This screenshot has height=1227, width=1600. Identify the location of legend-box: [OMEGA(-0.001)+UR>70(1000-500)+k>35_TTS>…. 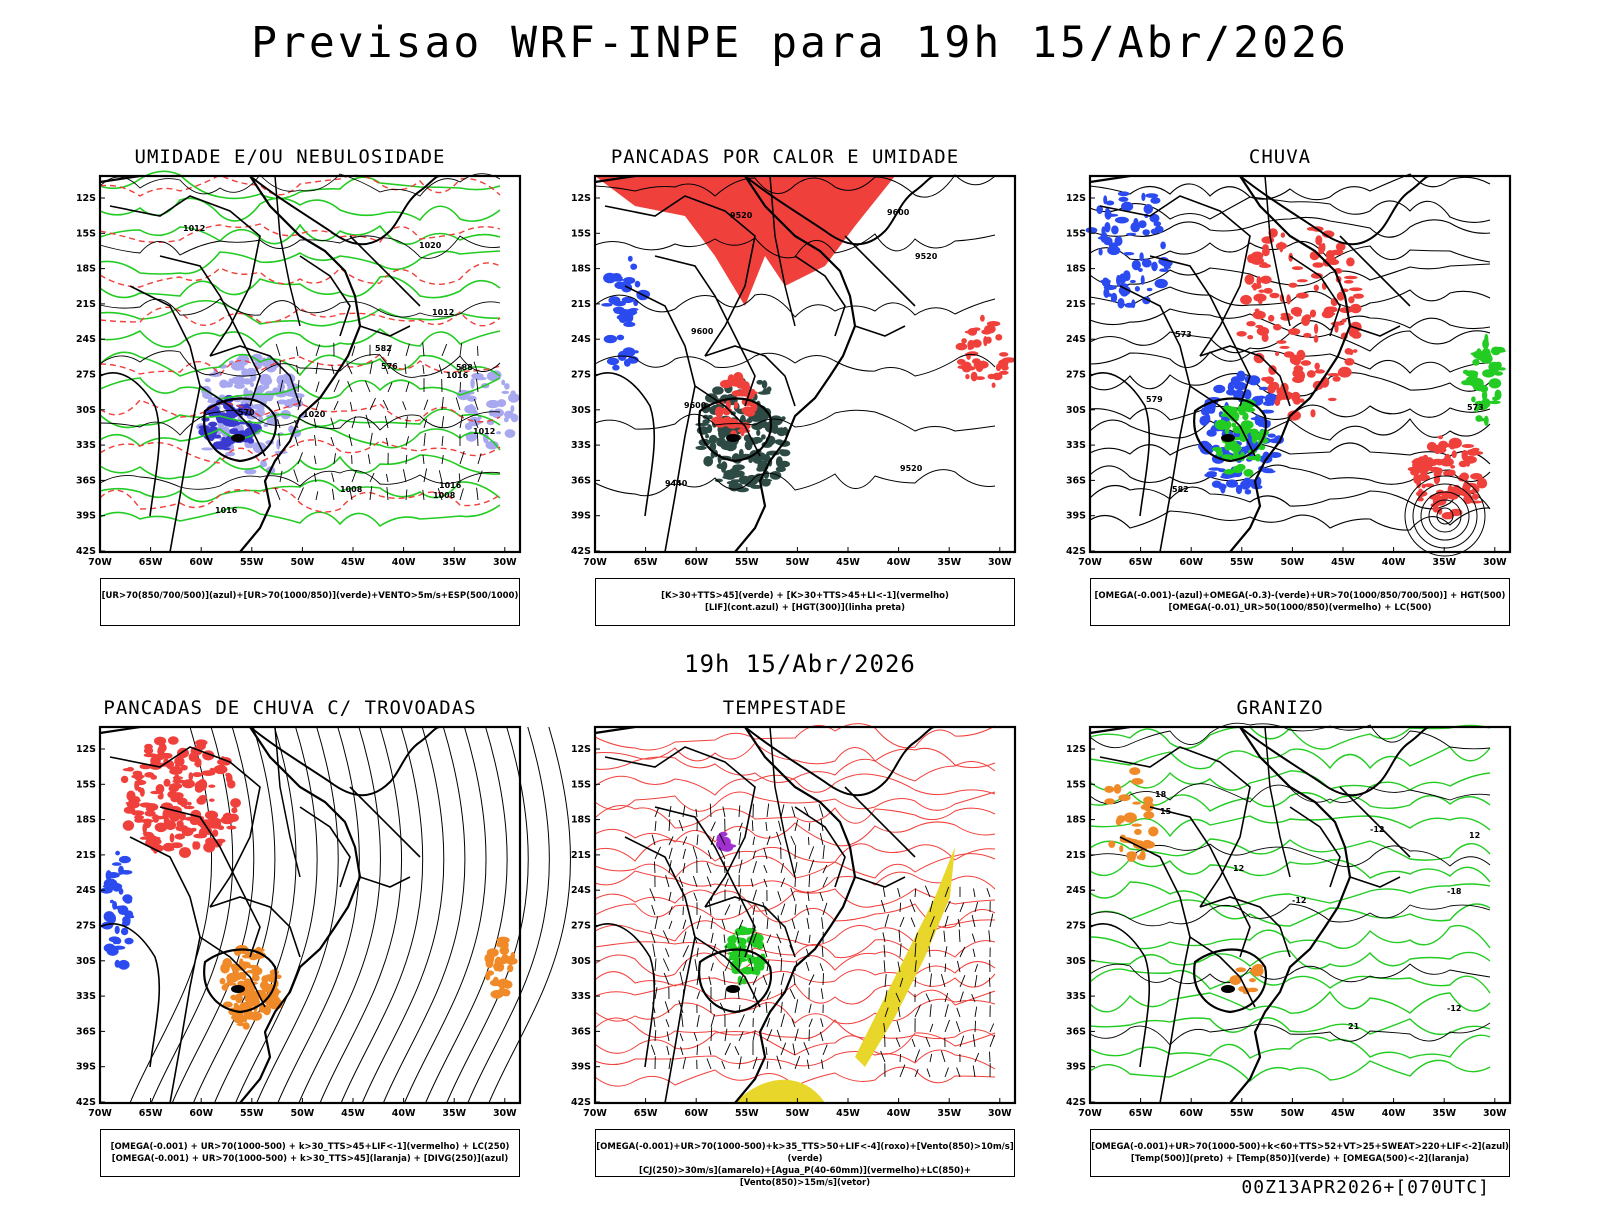
(805, 1153).